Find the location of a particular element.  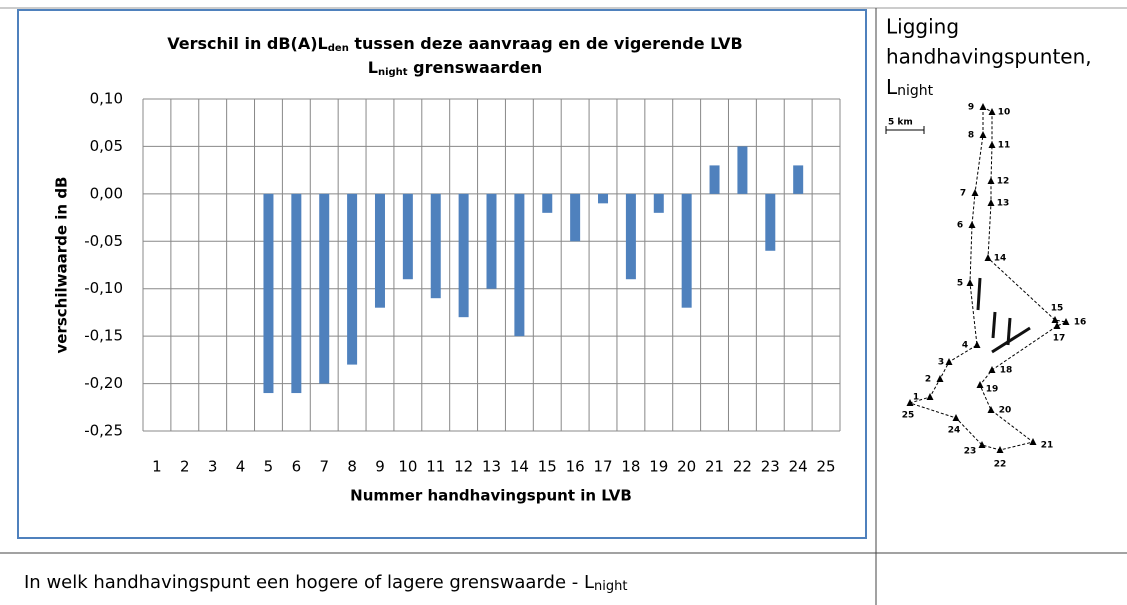

x-tick-label: 18 is located at coordinates (630, 467).